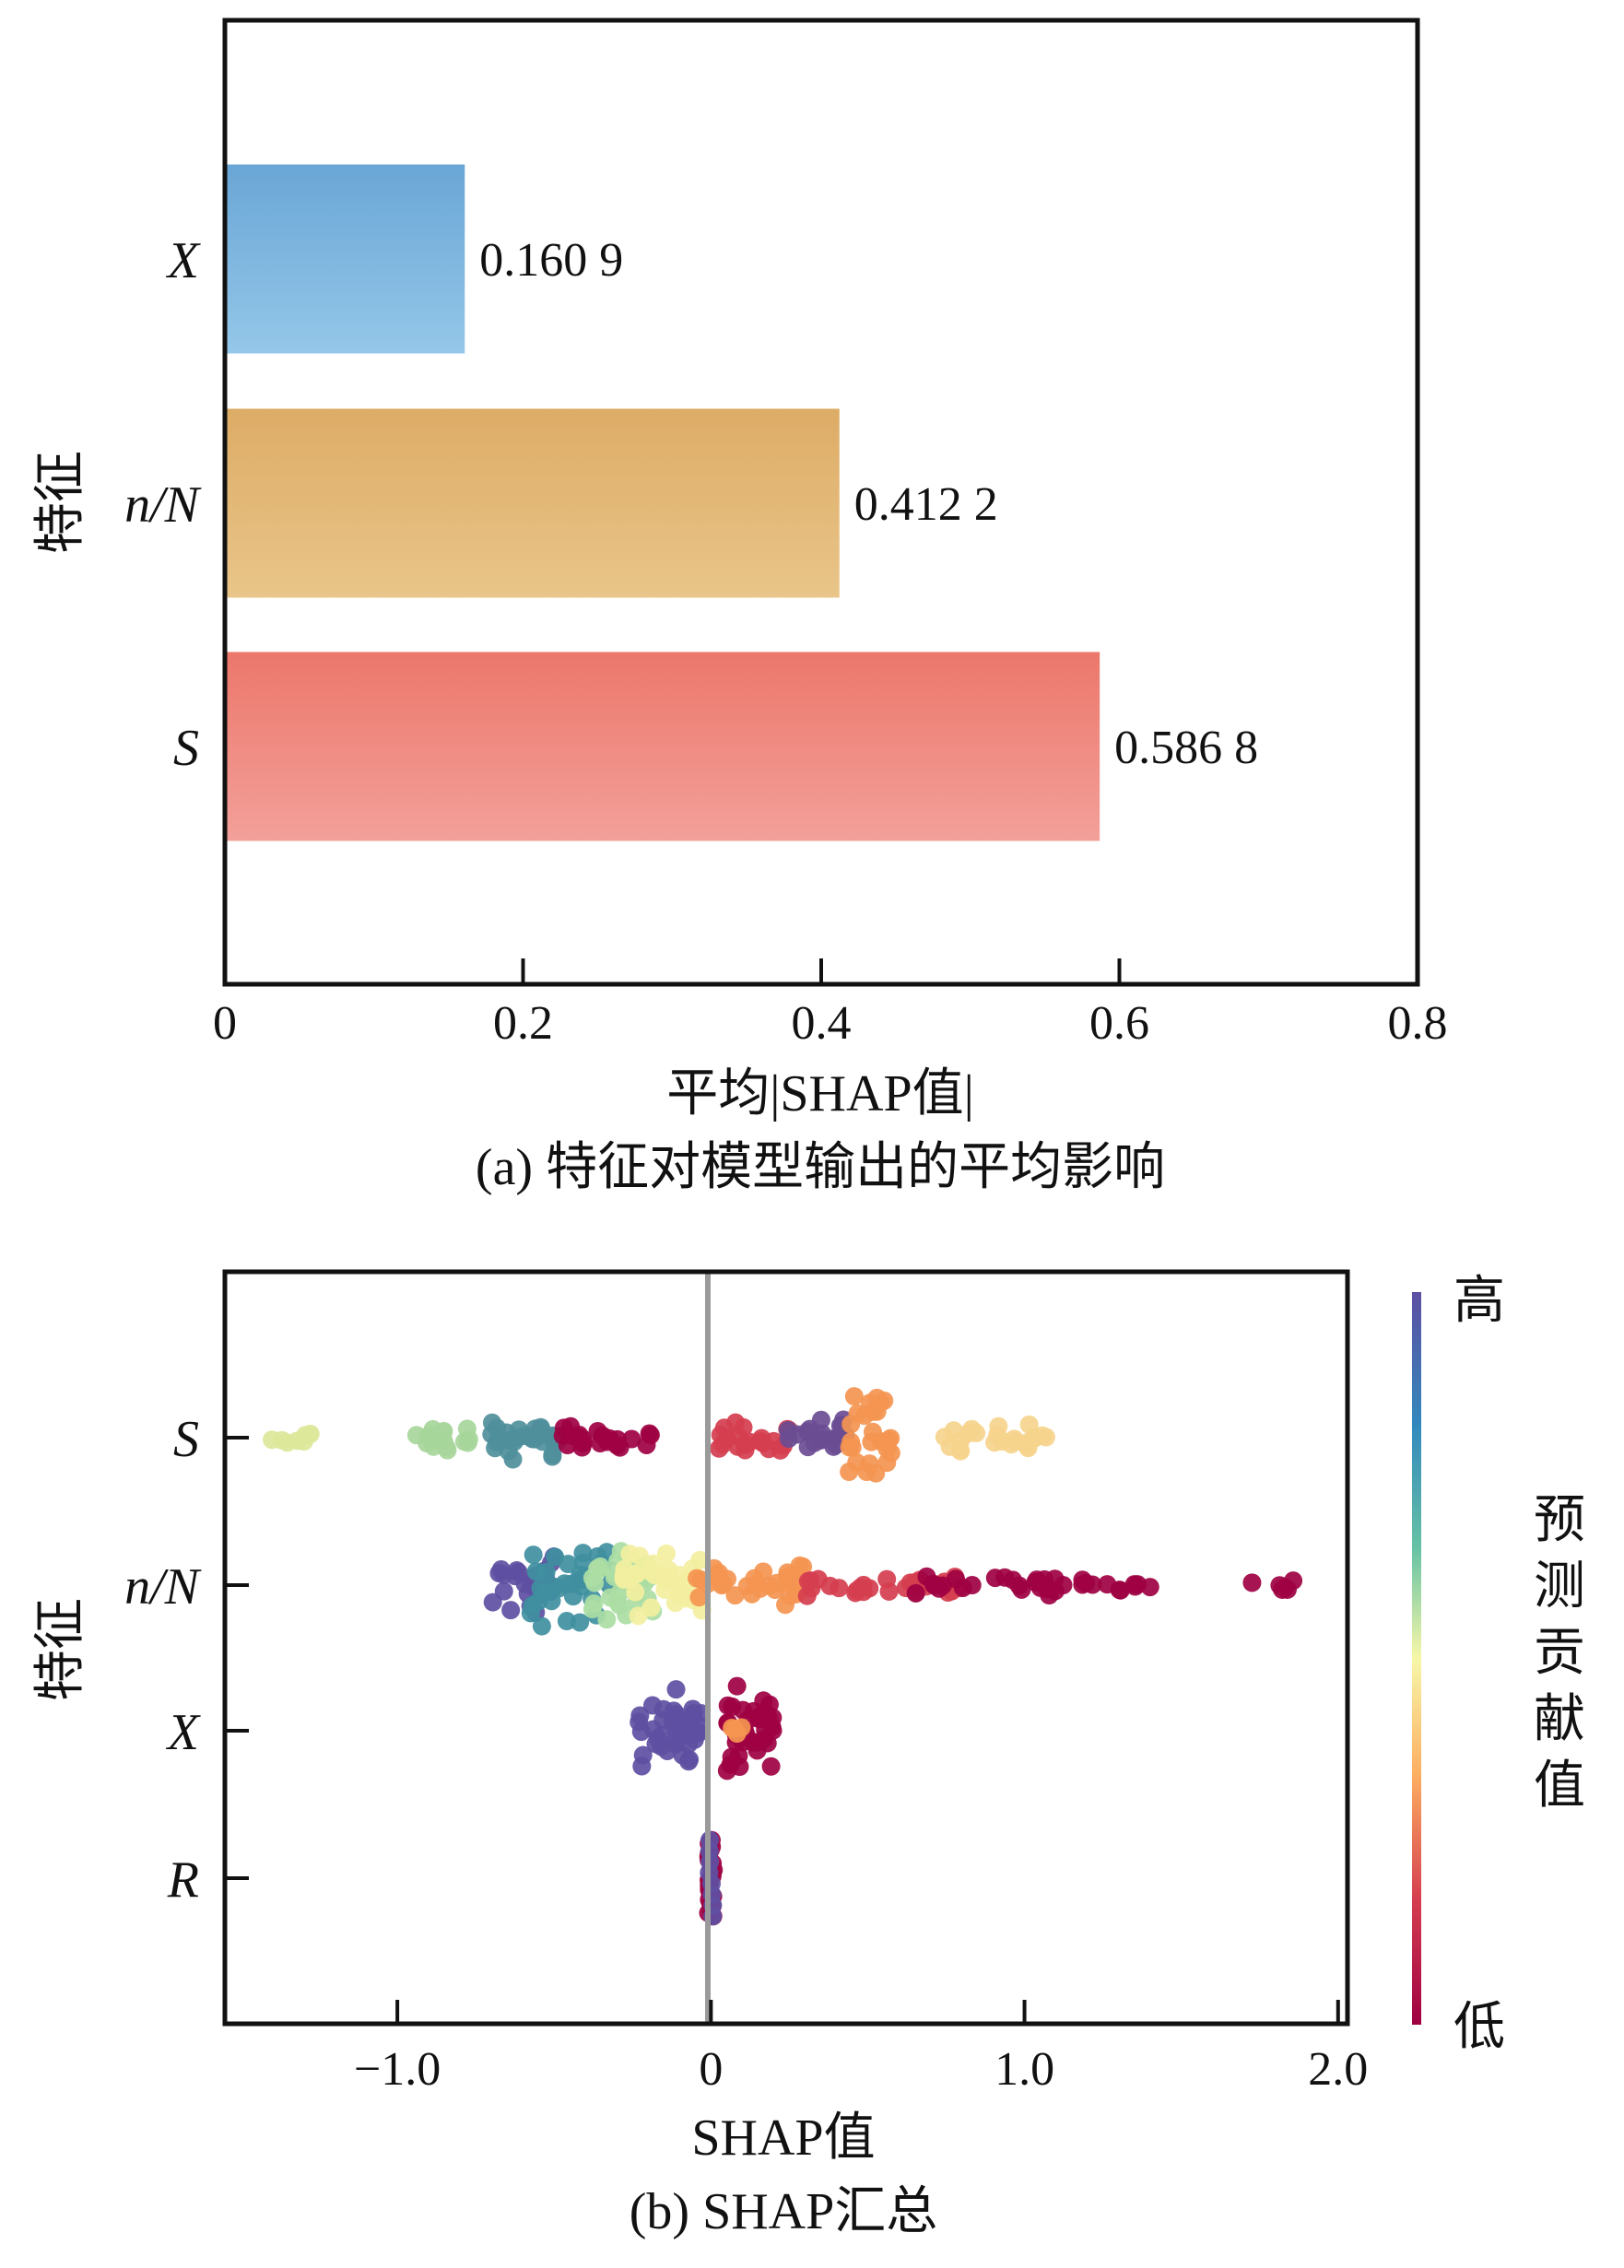 The width and height of the screenshot is (1624, 2268). I want to click on x-axis-title: 平均|SHAP值|, so click(820, 1093).